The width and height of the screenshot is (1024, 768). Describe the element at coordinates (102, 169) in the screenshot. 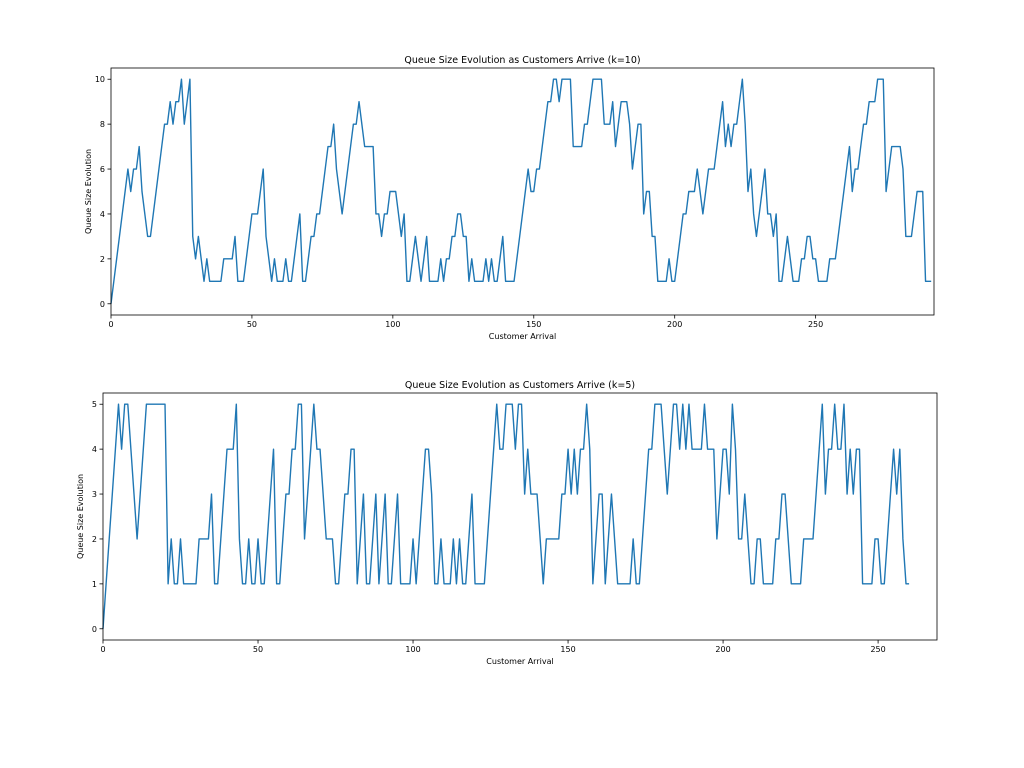

I see `y-tick-label: 6` at that location.